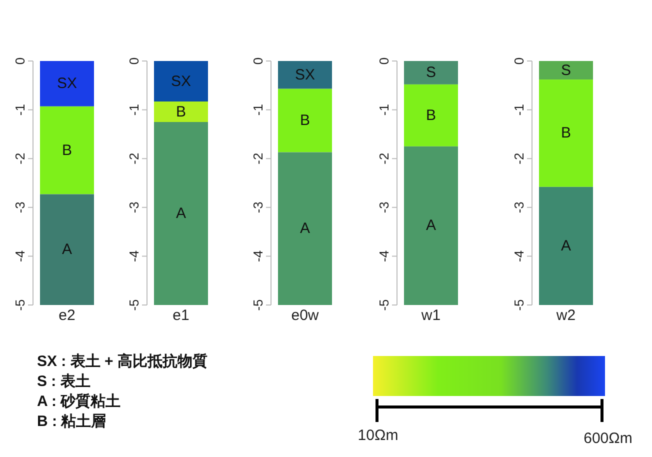 The image size is (652, 457). I want to click on text: SX : 表土 + 高比抵抗物質, so click(122, 361).